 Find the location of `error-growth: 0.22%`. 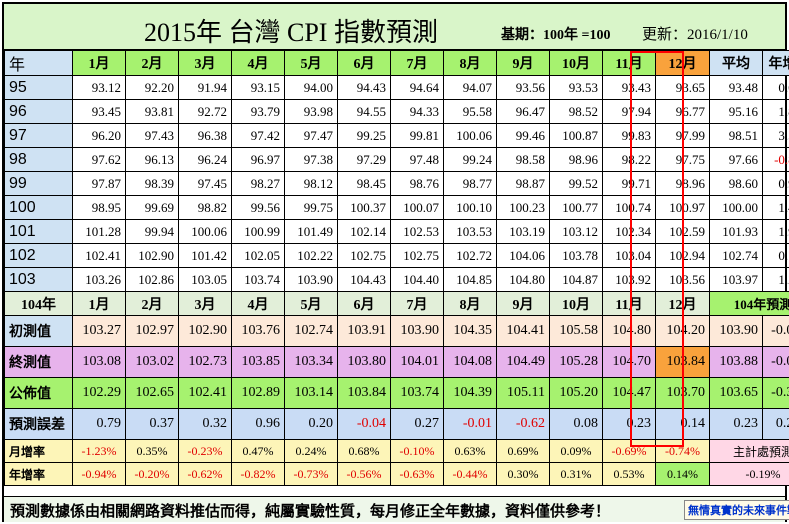

error-growth: 0.22% is located at coordinates (775, 424).